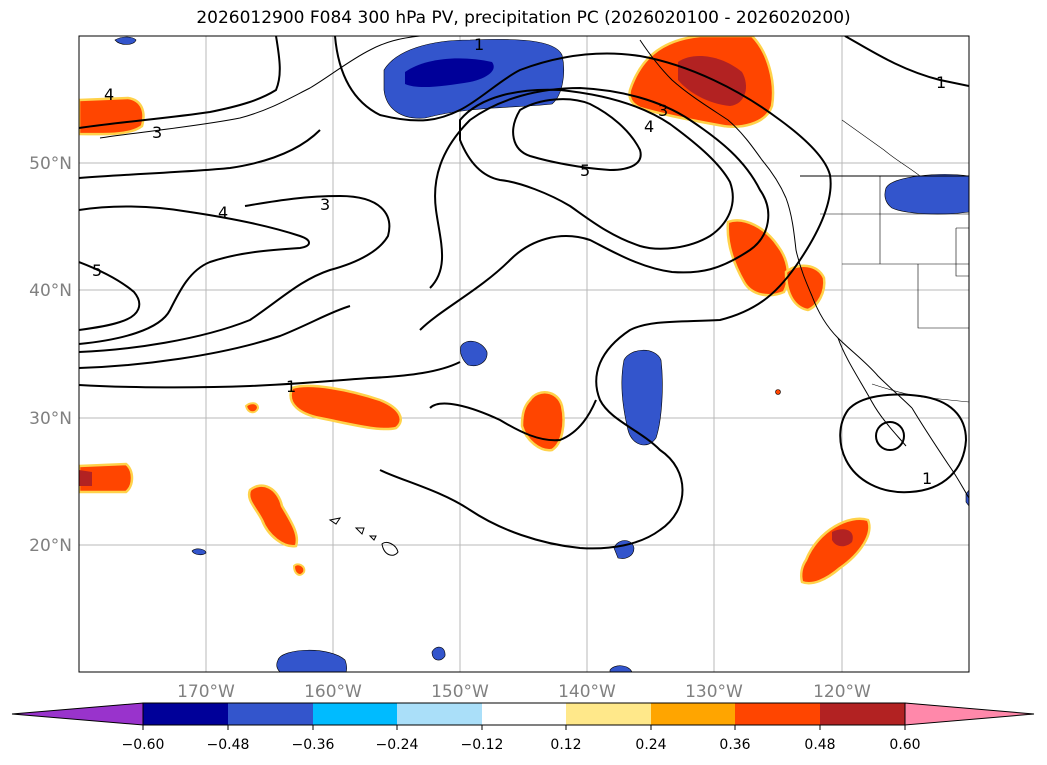 The height and width of the screenshot is (765, 1047). I want to click on contour-baja-outer, so click(903, 443).